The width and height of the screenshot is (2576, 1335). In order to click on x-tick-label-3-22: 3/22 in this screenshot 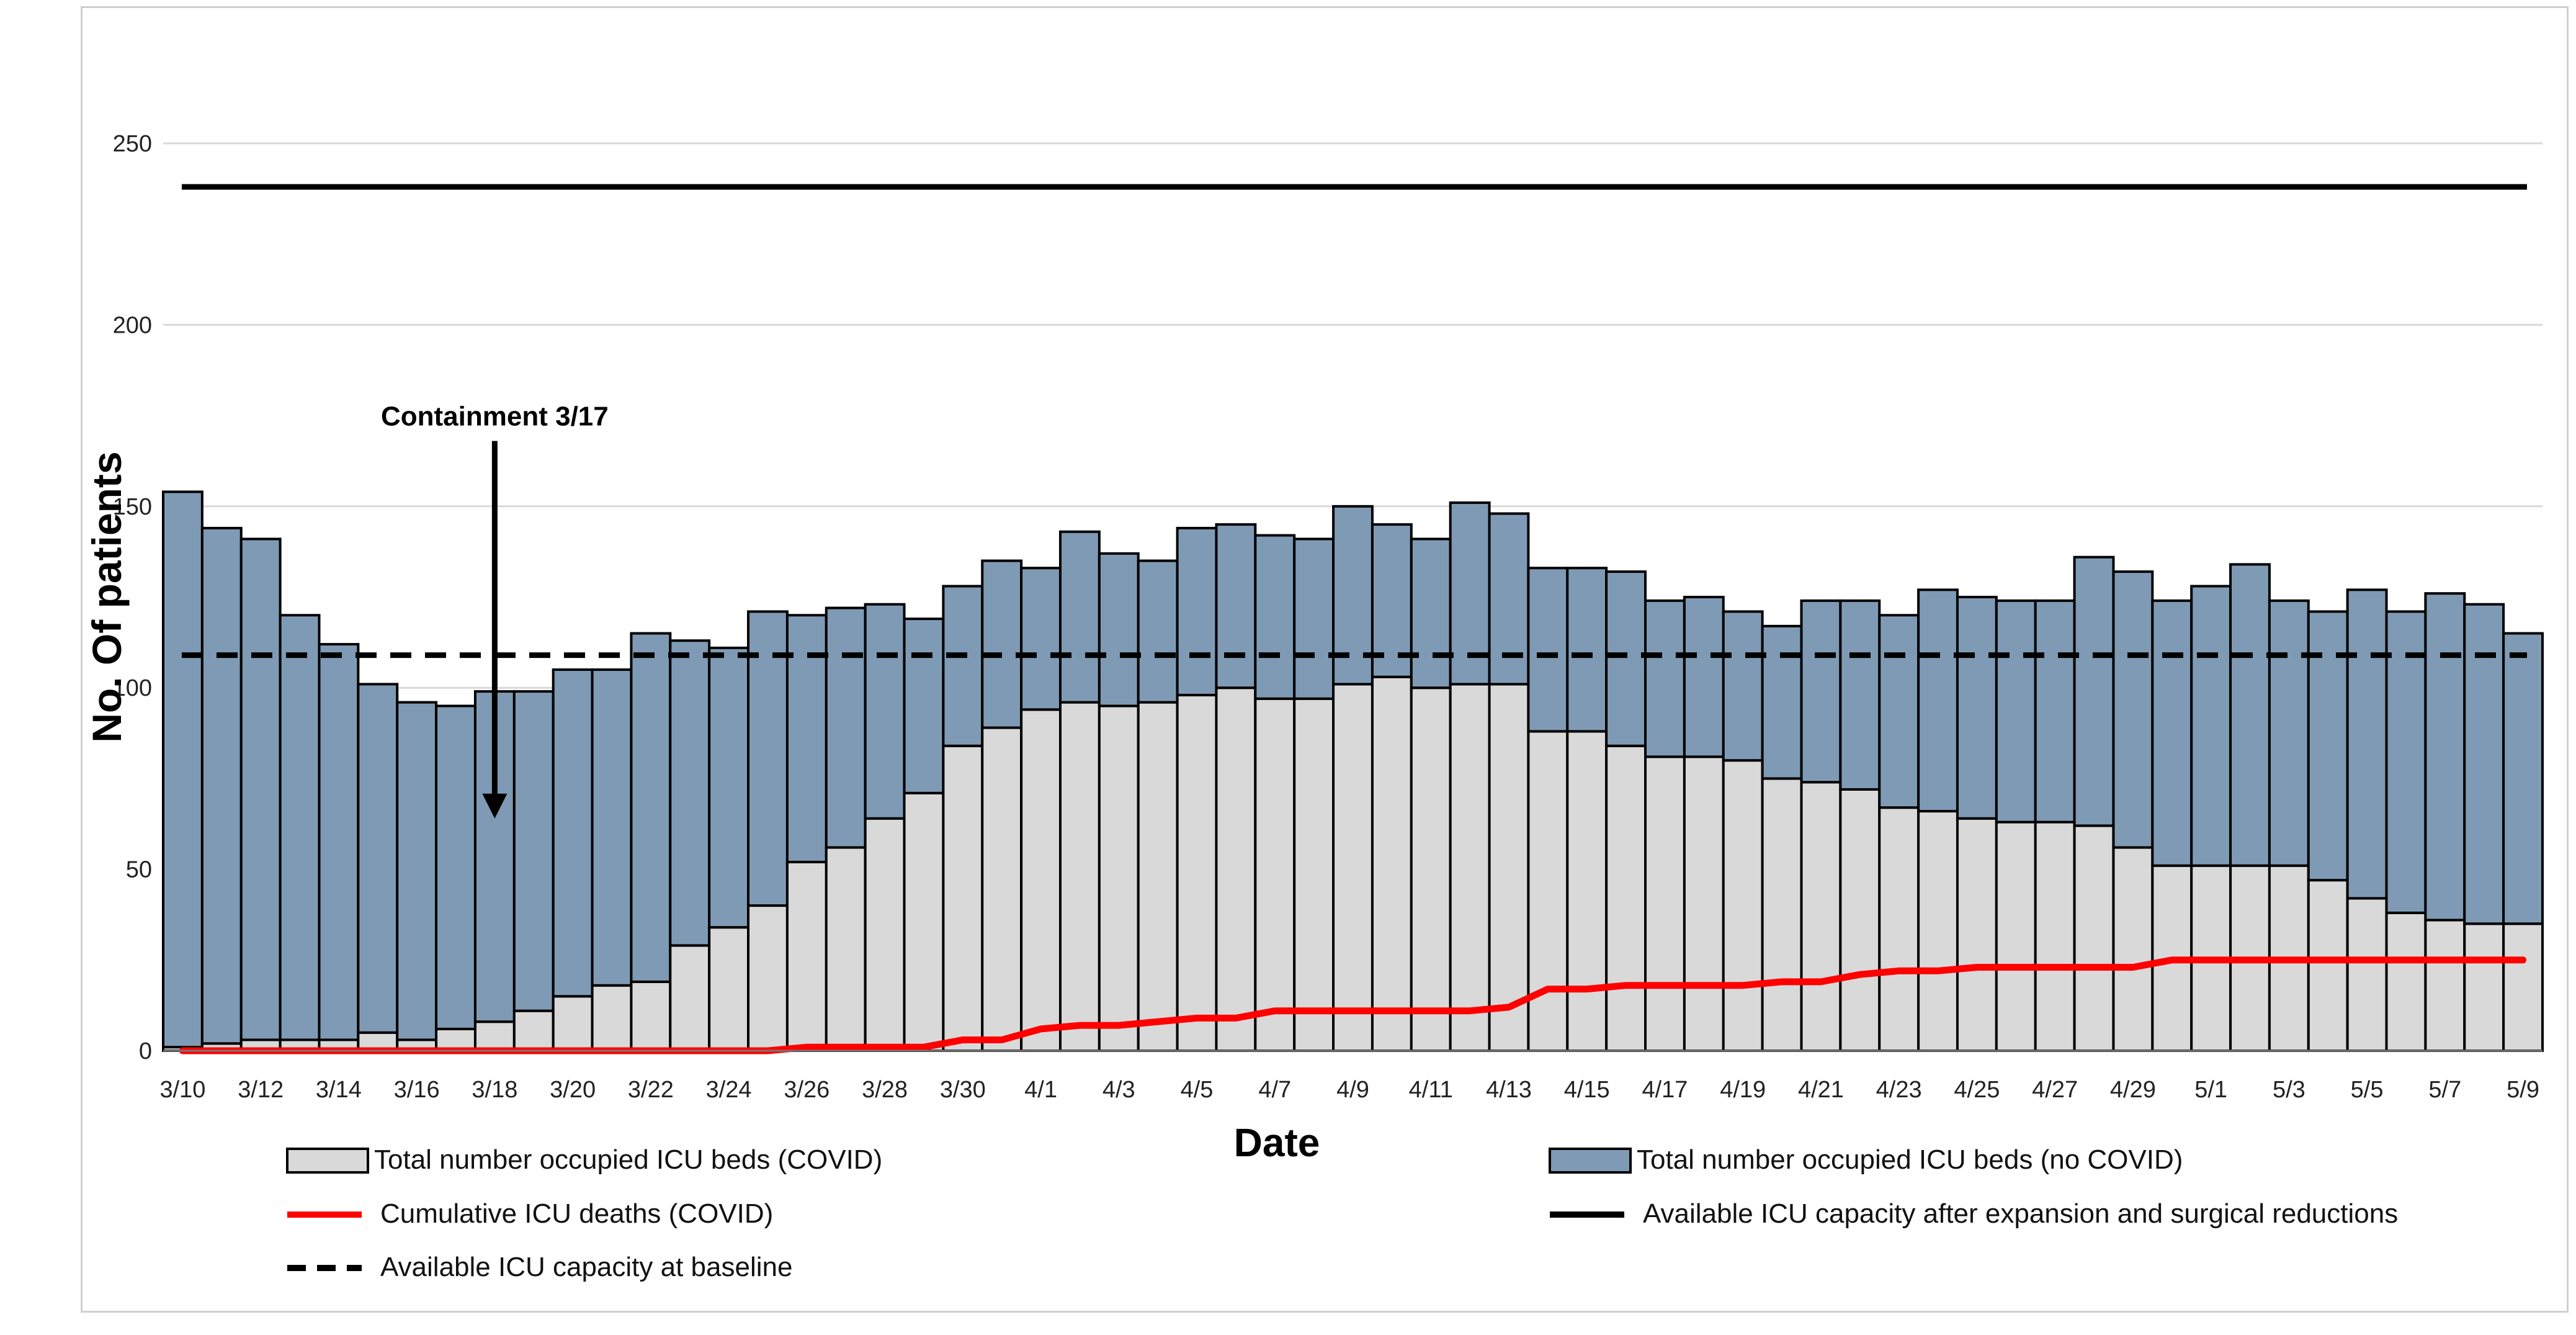, I will do `click(651, 1090)`.